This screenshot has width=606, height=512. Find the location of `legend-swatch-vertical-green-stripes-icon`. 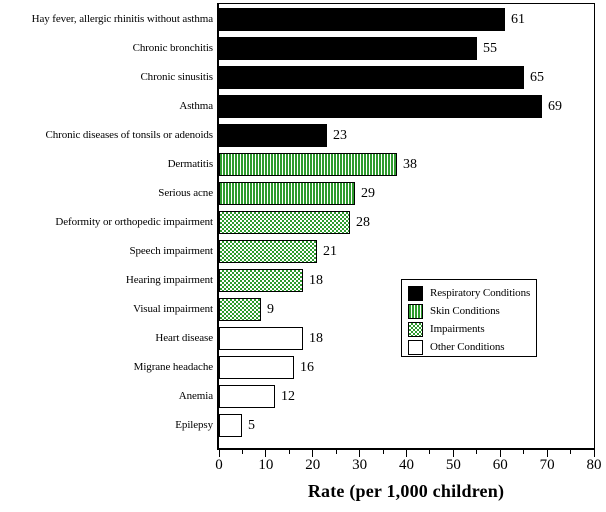

legend-swatch-vertical-green-stripes-icon is located at coordinates (415, 311).